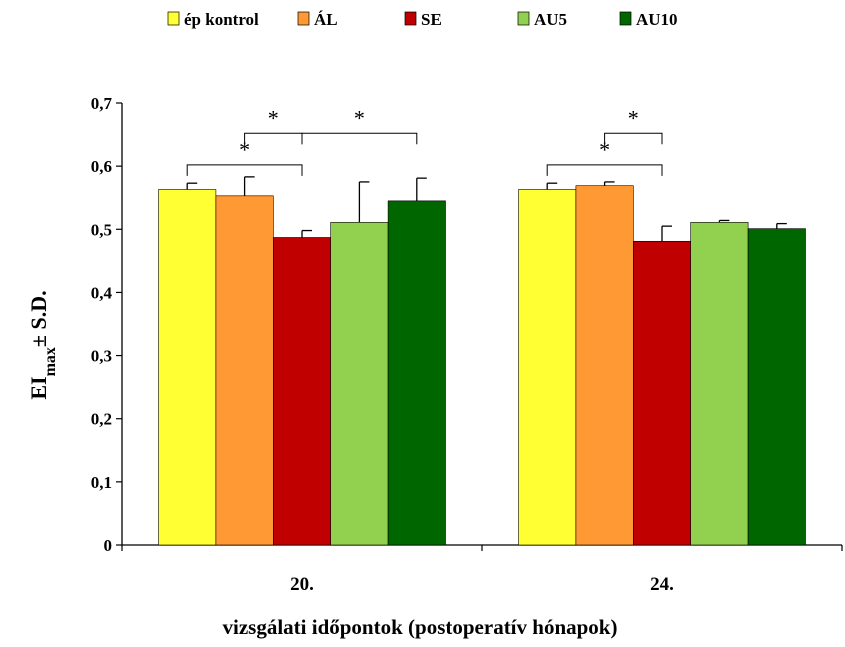 This screenshot has width=845, height=647. I want to click on legend-item: SE, so click(423, 19).